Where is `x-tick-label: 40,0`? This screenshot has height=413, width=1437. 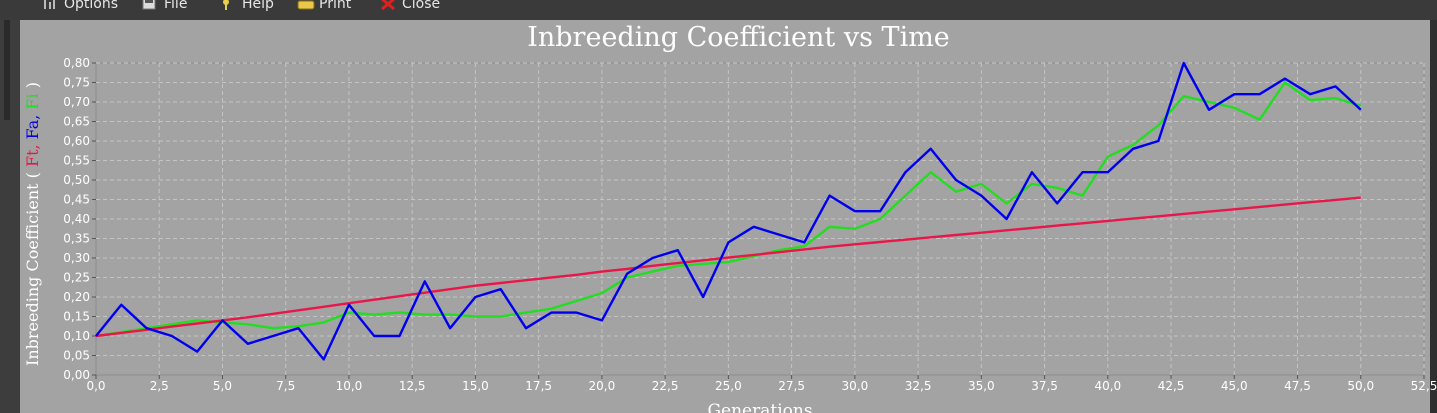
x-tick-label: 40,0 is located at coordinates (1107, 386).